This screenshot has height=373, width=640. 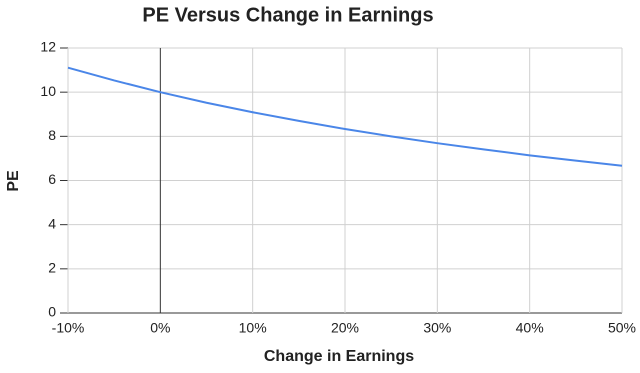 What do you see at coordinates (13, 181) in the screenshot?
I see `y-axis-title: PE` at bounding box center [13, 181].